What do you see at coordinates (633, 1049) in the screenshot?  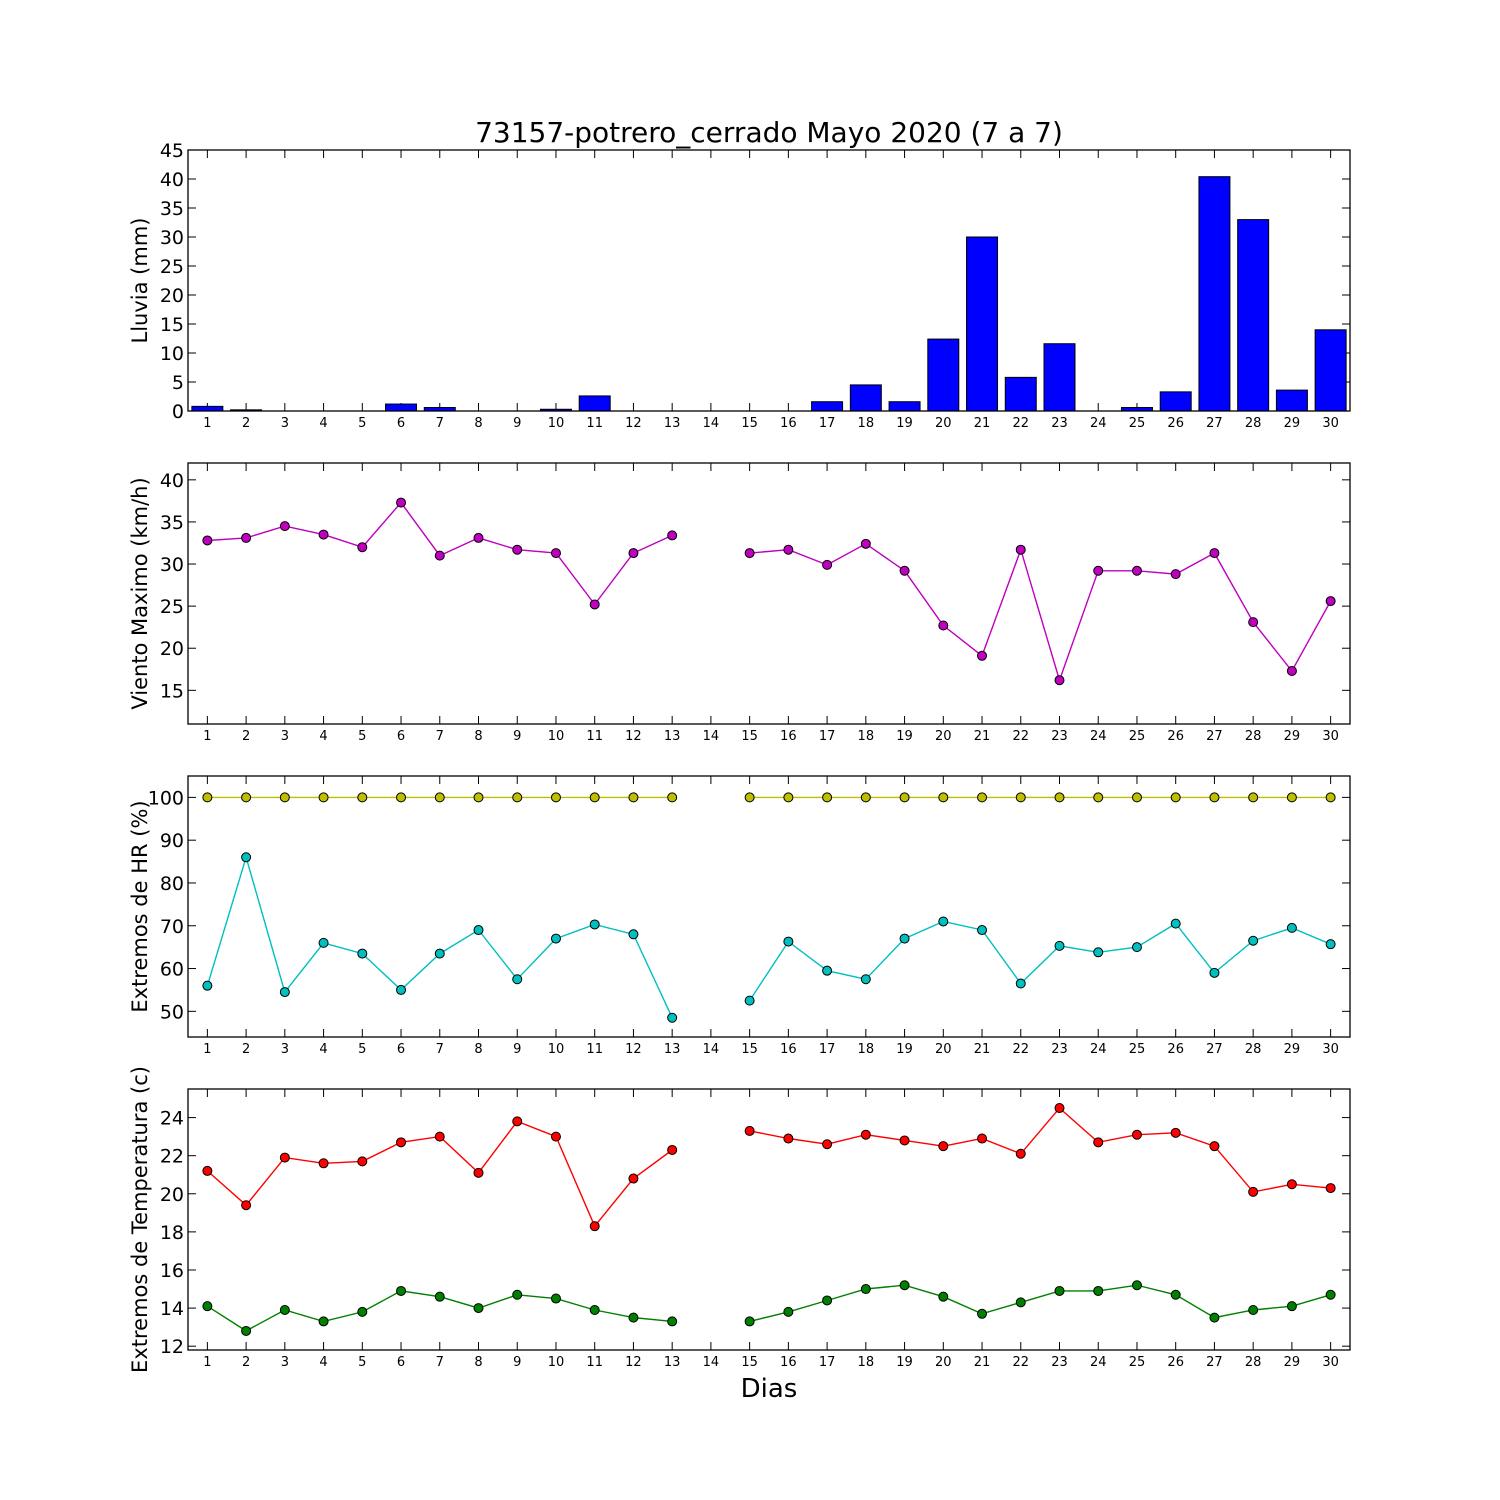 I see `x-tick-label: 12` at bounding box center [633, 1049].